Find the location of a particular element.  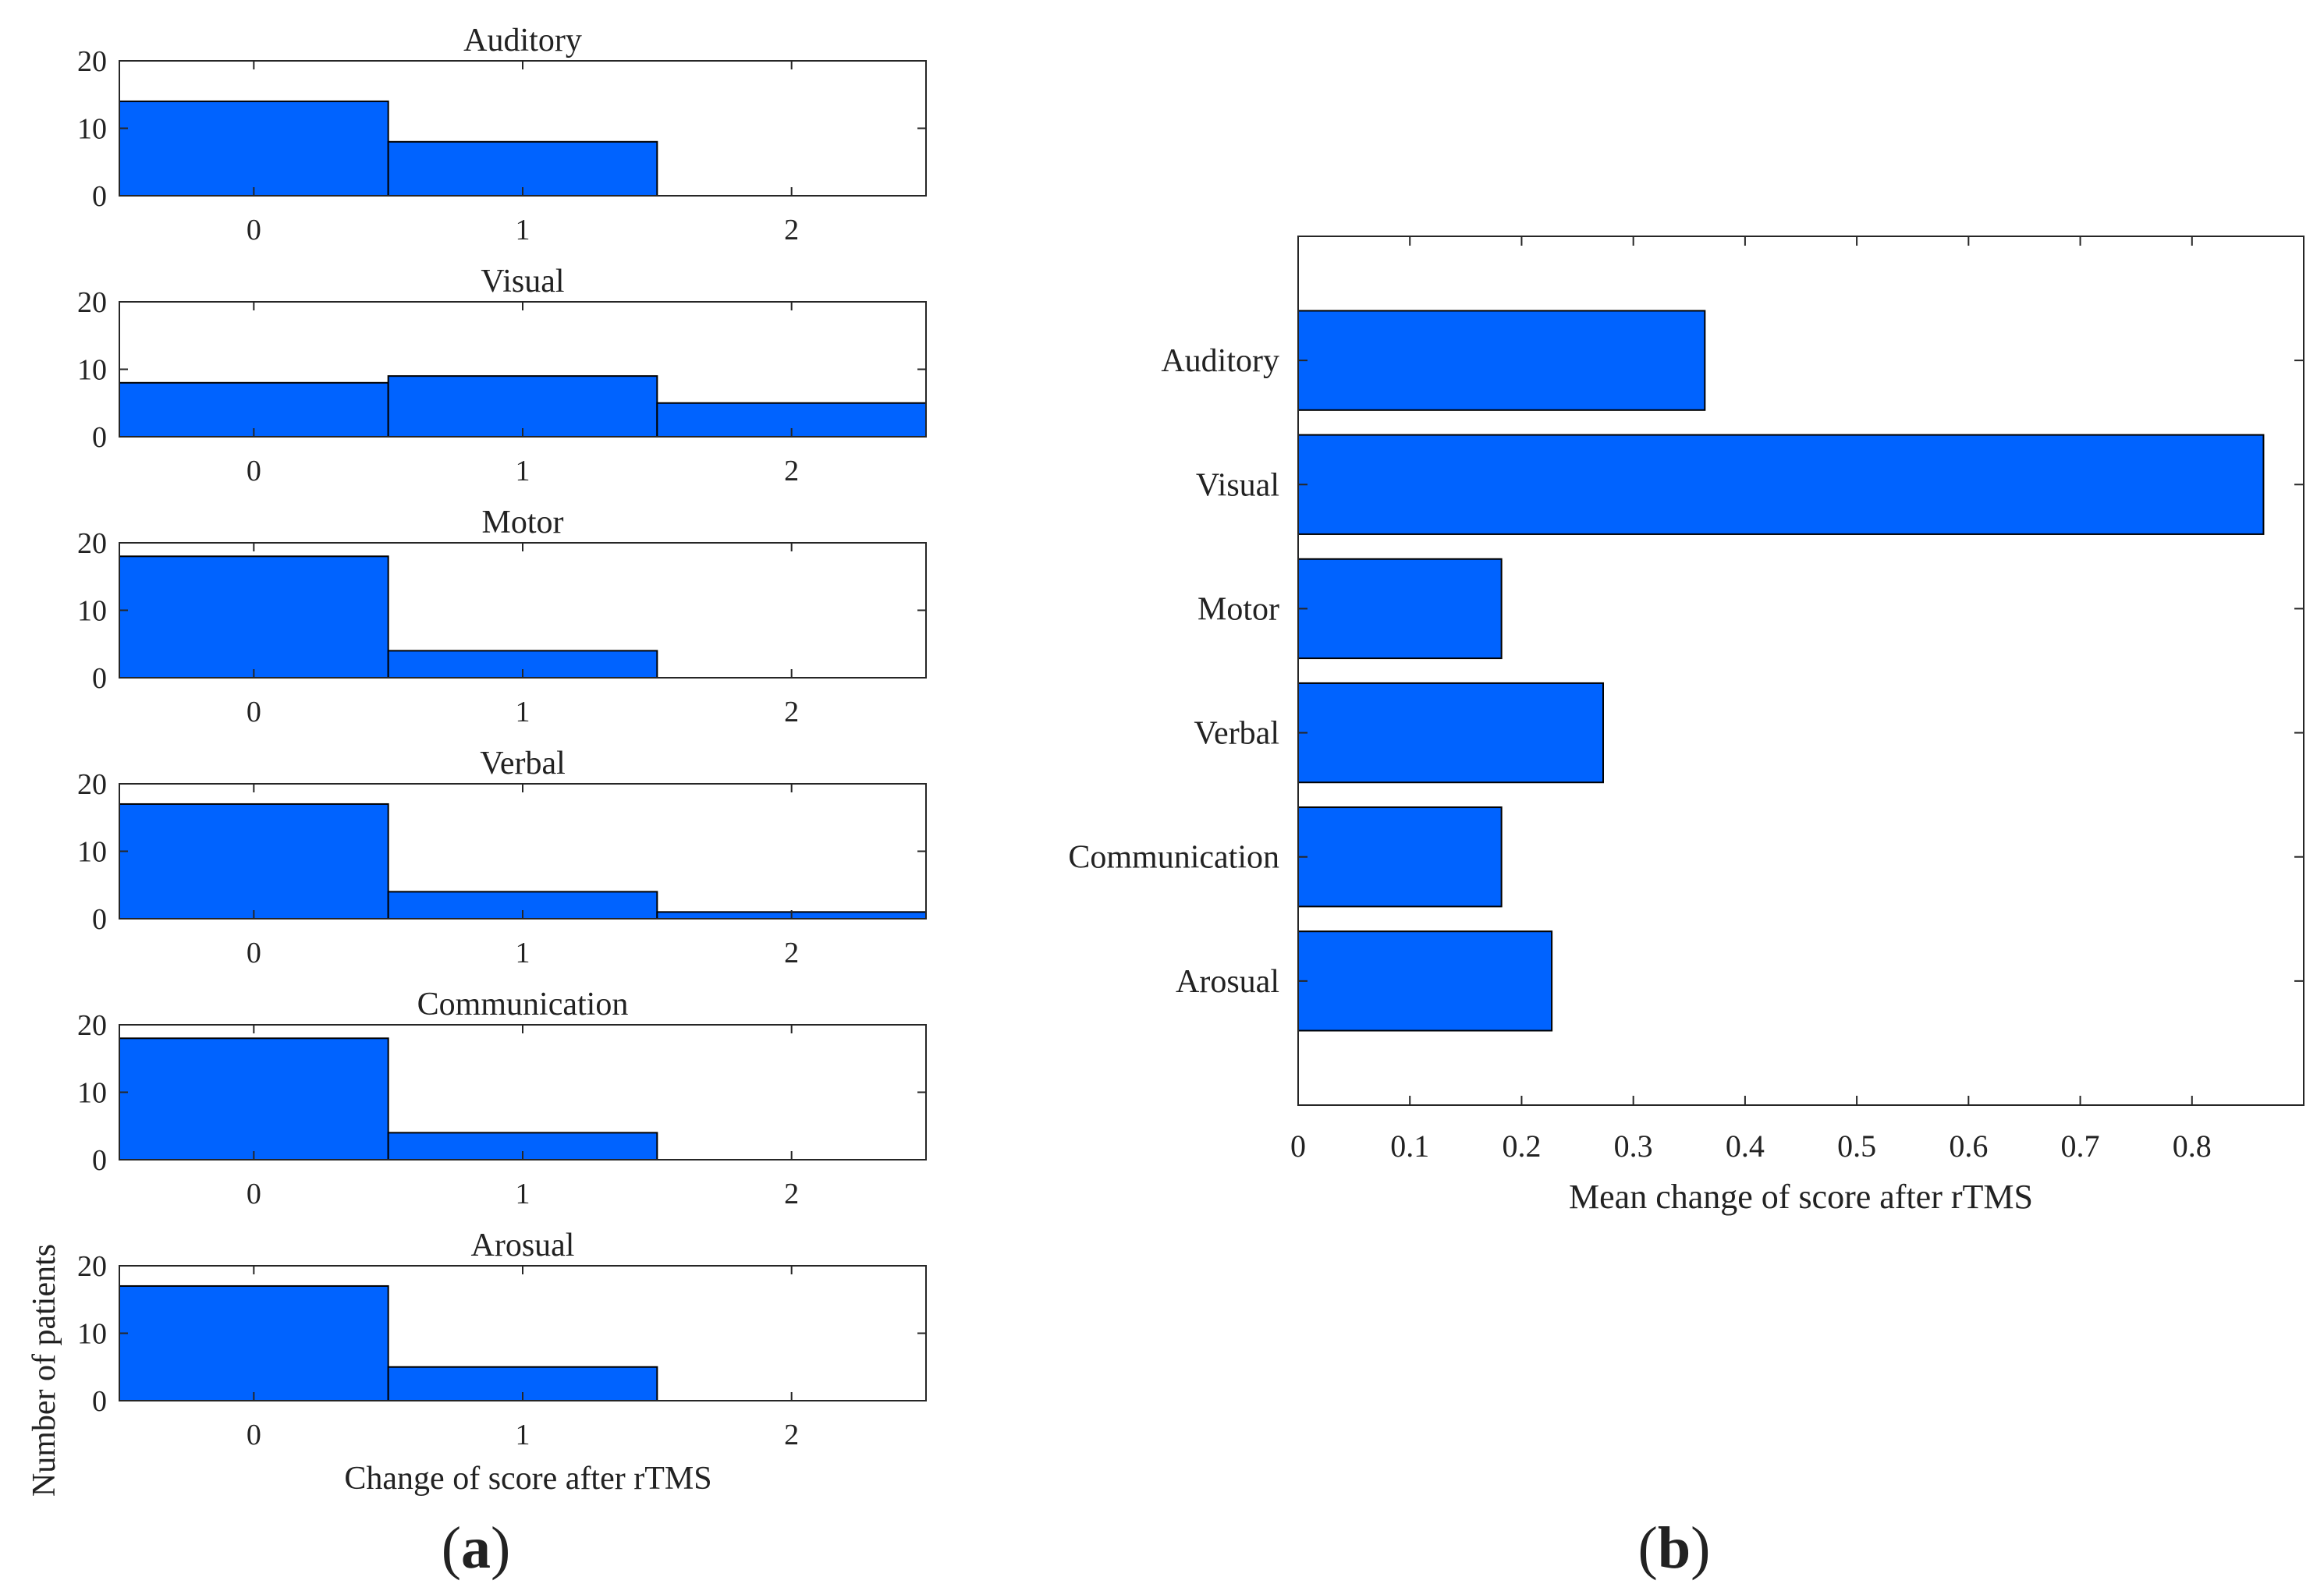

subplot-communication: Communication 0 10 20 0 1 2 is located at coordinates (502, 1098).